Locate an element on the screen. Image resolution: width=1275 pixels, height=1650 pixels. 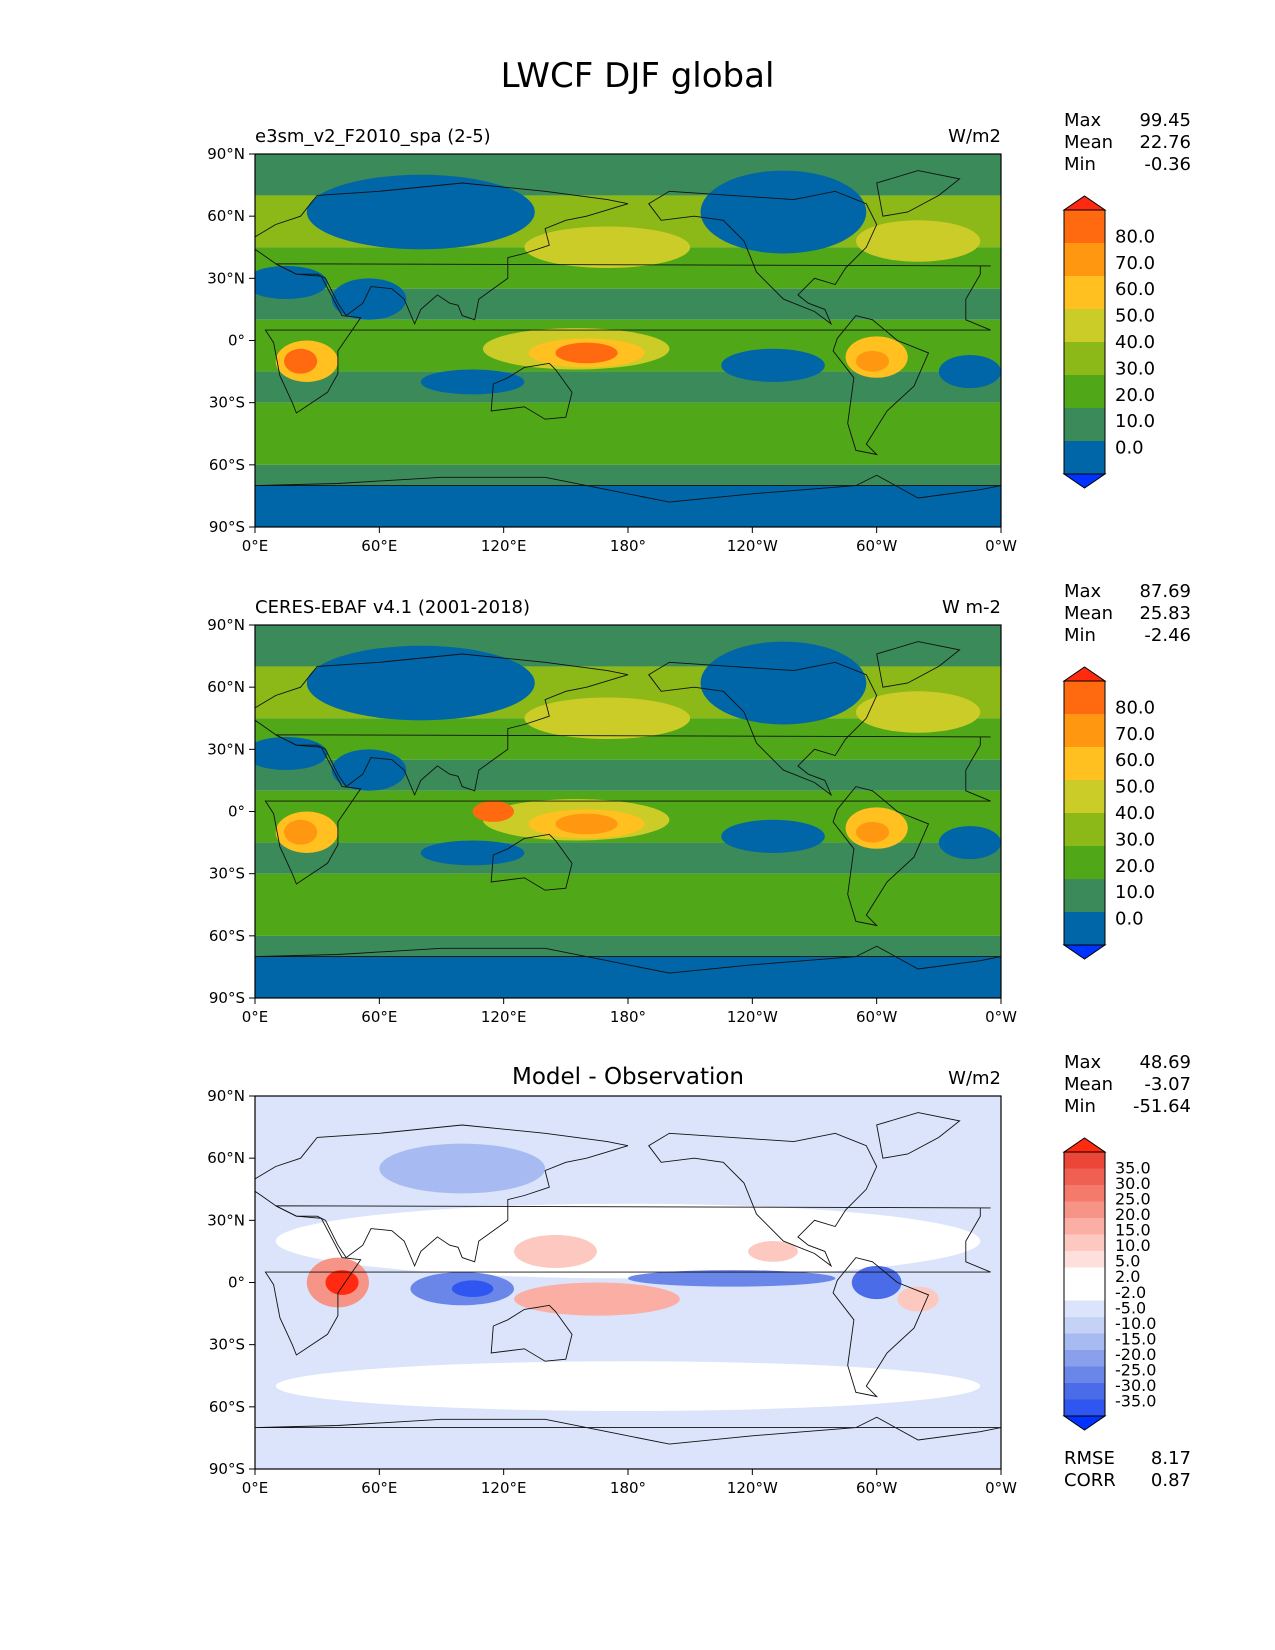
lon-tick-label: 120°E is located at coordinates (504, 1488).